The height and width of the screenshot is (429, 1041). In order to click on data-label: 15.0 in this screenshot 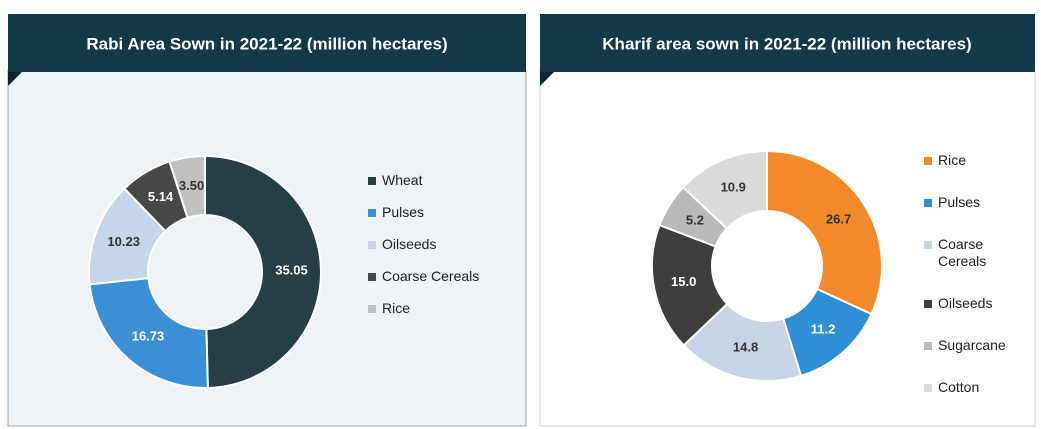, I will do `click(683, 281)`.